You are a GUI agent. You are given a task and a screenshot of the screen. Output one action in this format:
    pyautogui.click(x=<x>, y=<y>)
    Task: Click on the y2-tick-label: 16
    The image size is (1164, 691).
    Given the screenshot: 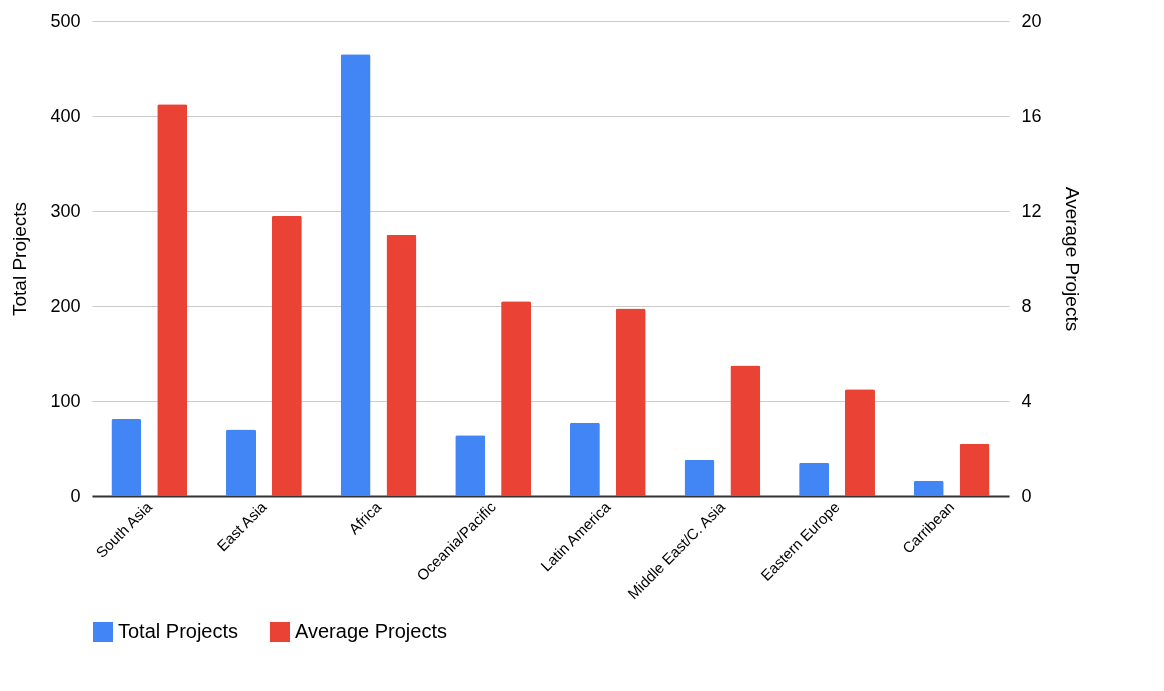 What is the action you would take?
    pyautogui.click(x=1031, y=115)
    